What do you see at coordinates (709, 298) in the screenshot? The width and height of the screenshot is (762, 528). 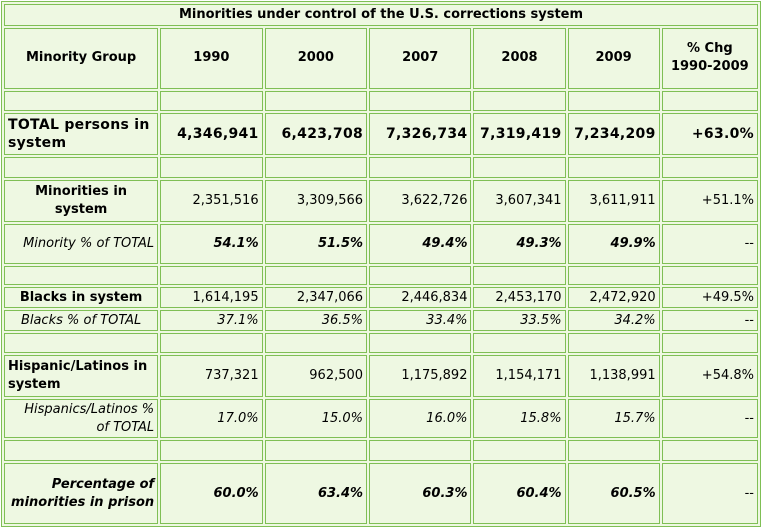 I see `cell-blacks-chg: +49.5%` at bounding box center [709, 298].